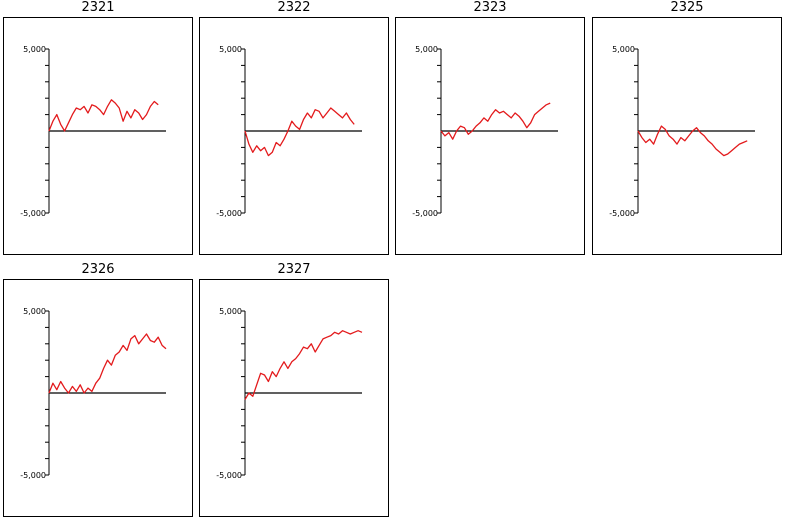 The height and width of the screenshot is (521, 785). I want to click on chart-panel-2327: 2327 5,000 -5,000, so click(294, 389).